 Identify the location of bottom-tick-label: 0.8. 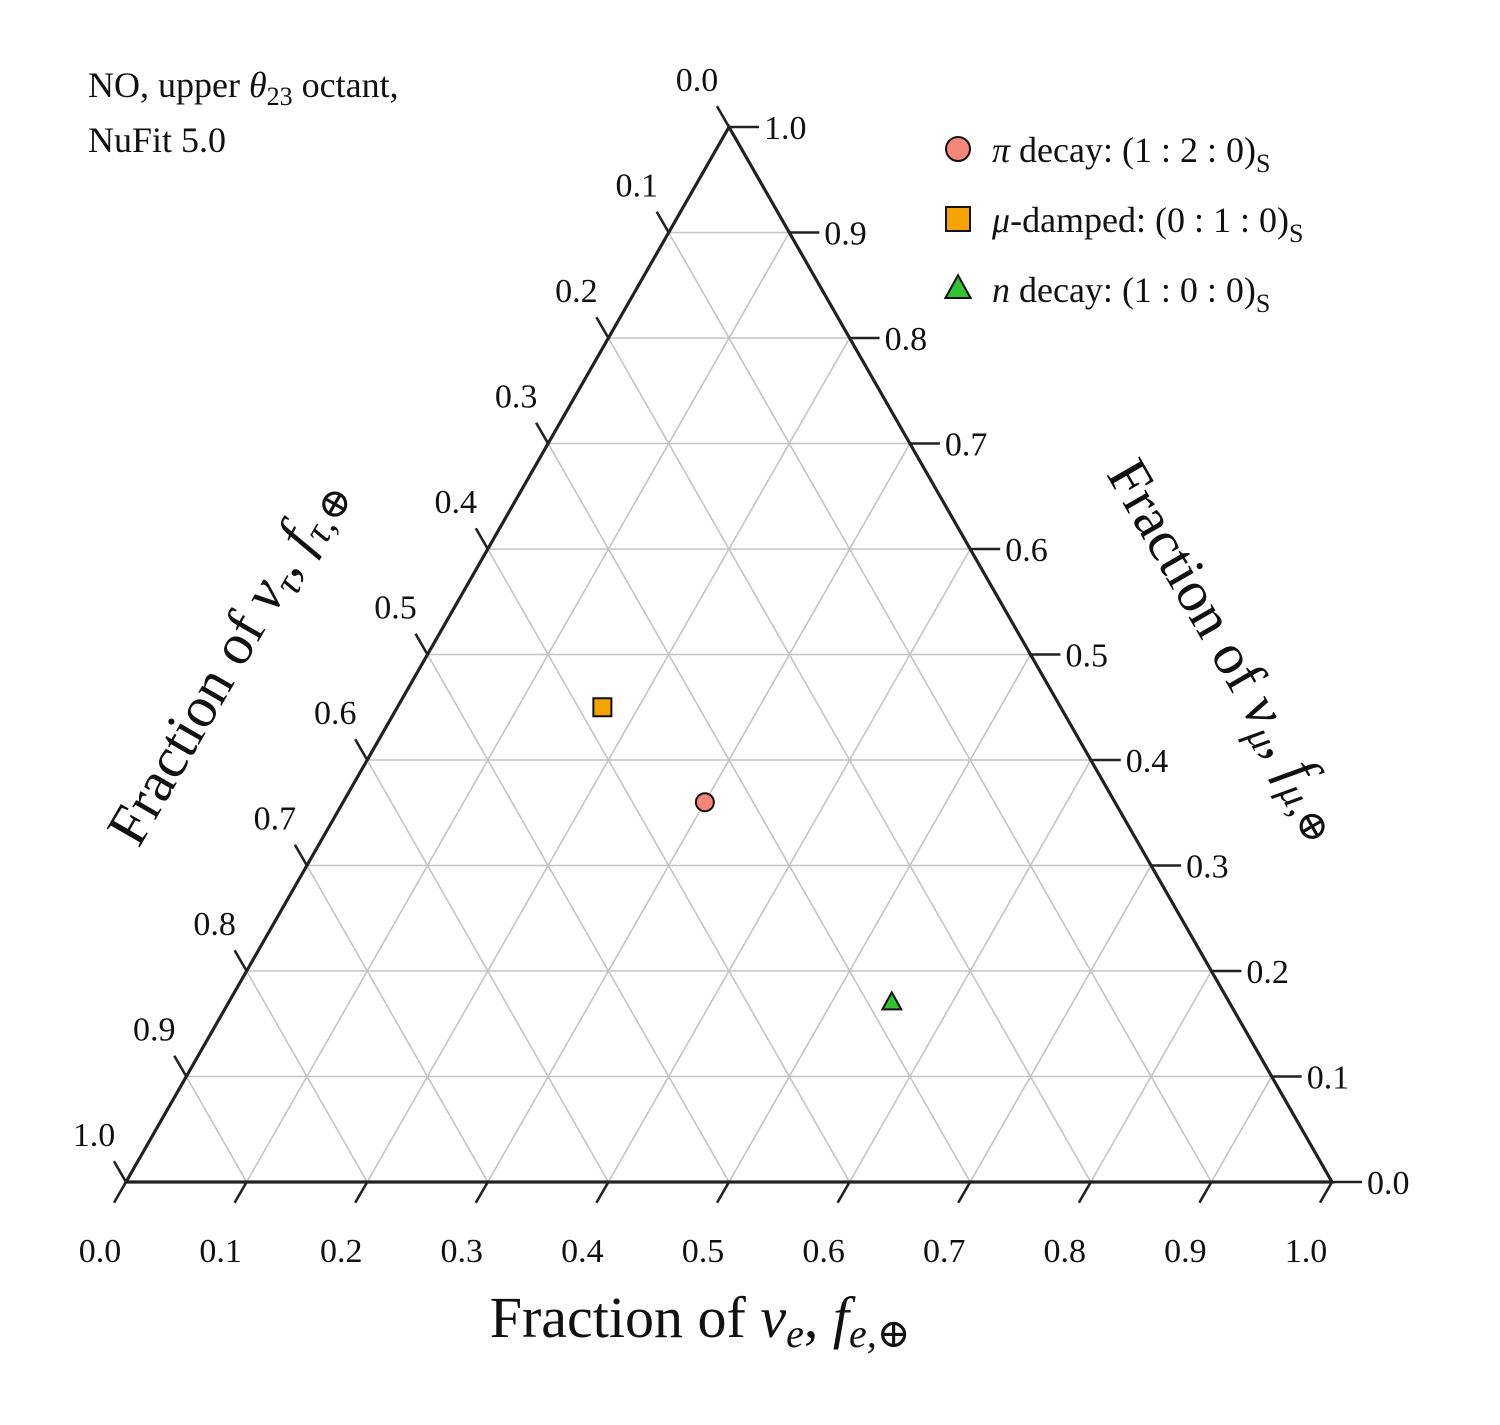
(1065, 1251).